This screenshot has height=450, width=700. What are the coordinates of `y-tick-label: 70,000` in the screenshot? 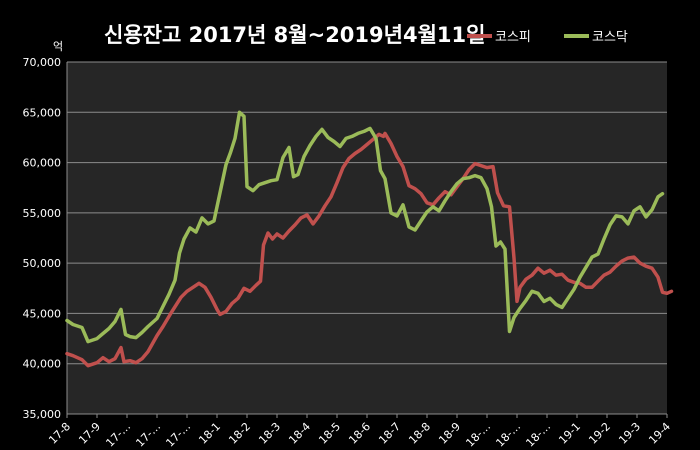 It's located at (42, 62).